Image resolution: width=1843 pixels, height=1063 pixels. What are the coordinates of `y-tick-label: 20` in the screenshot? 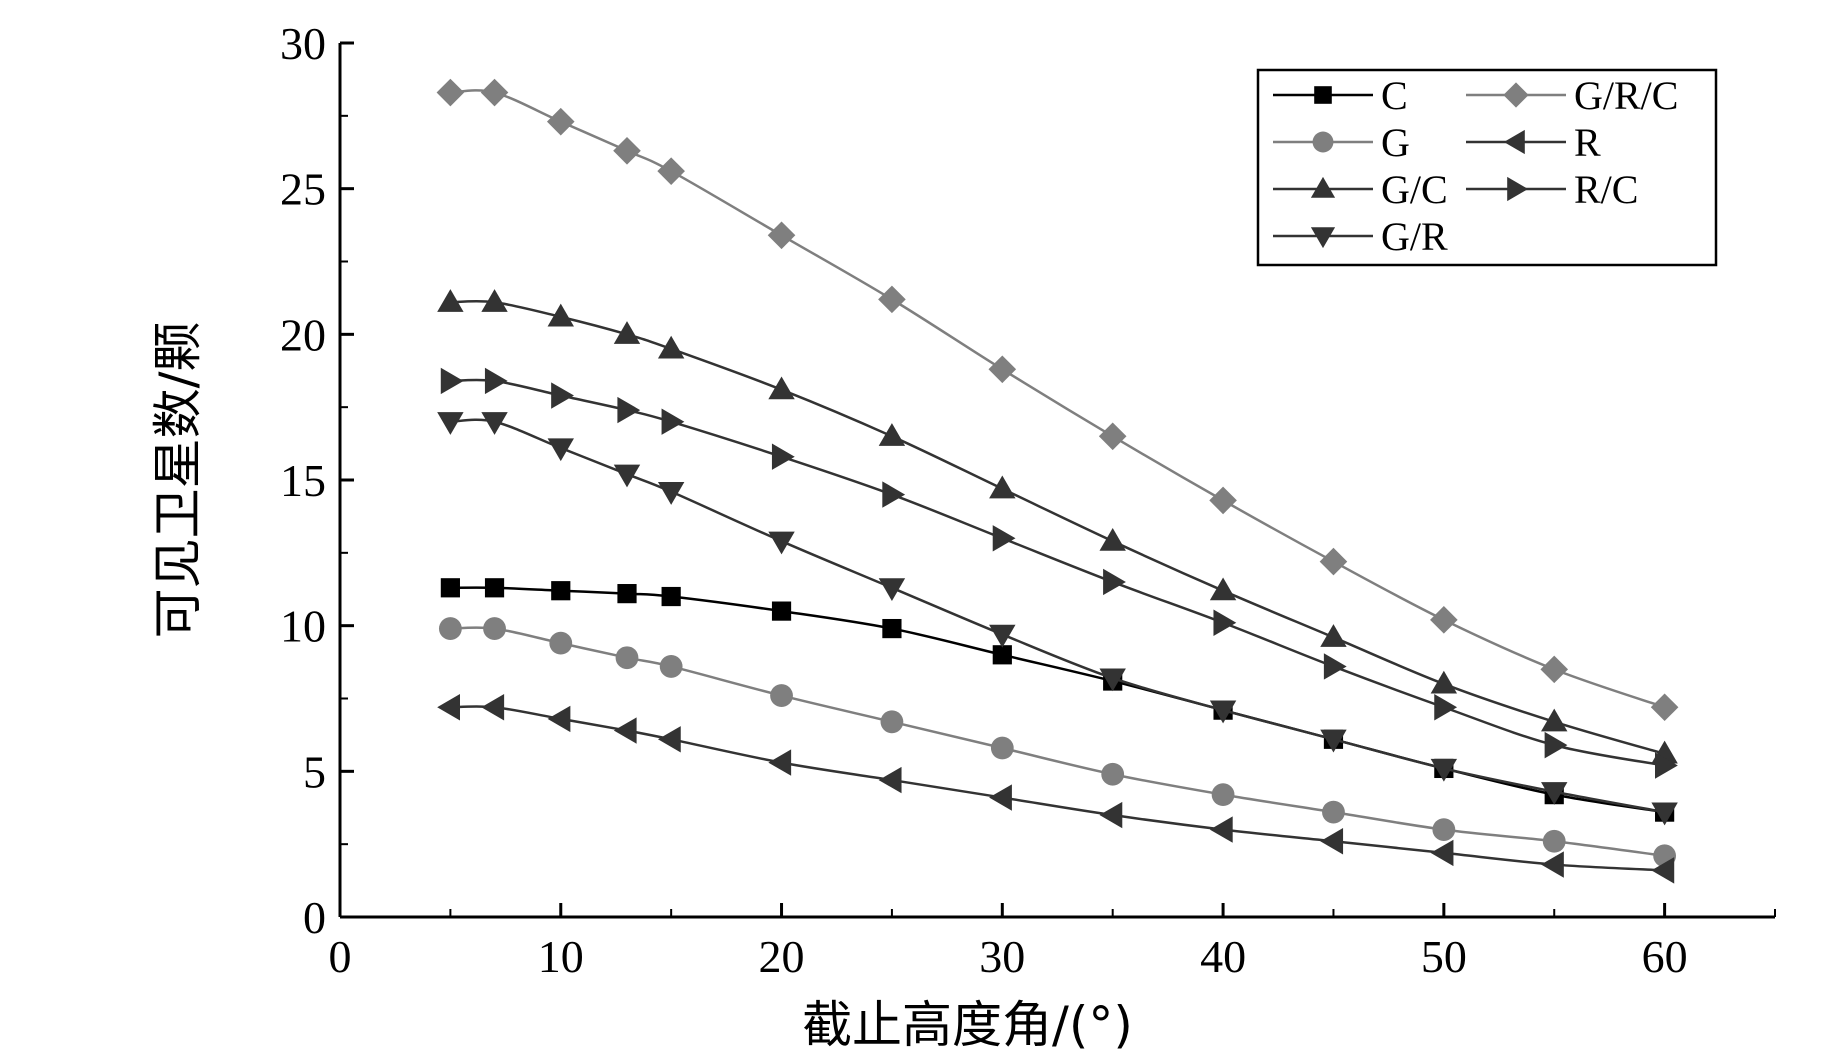 It's located at (303, 334).